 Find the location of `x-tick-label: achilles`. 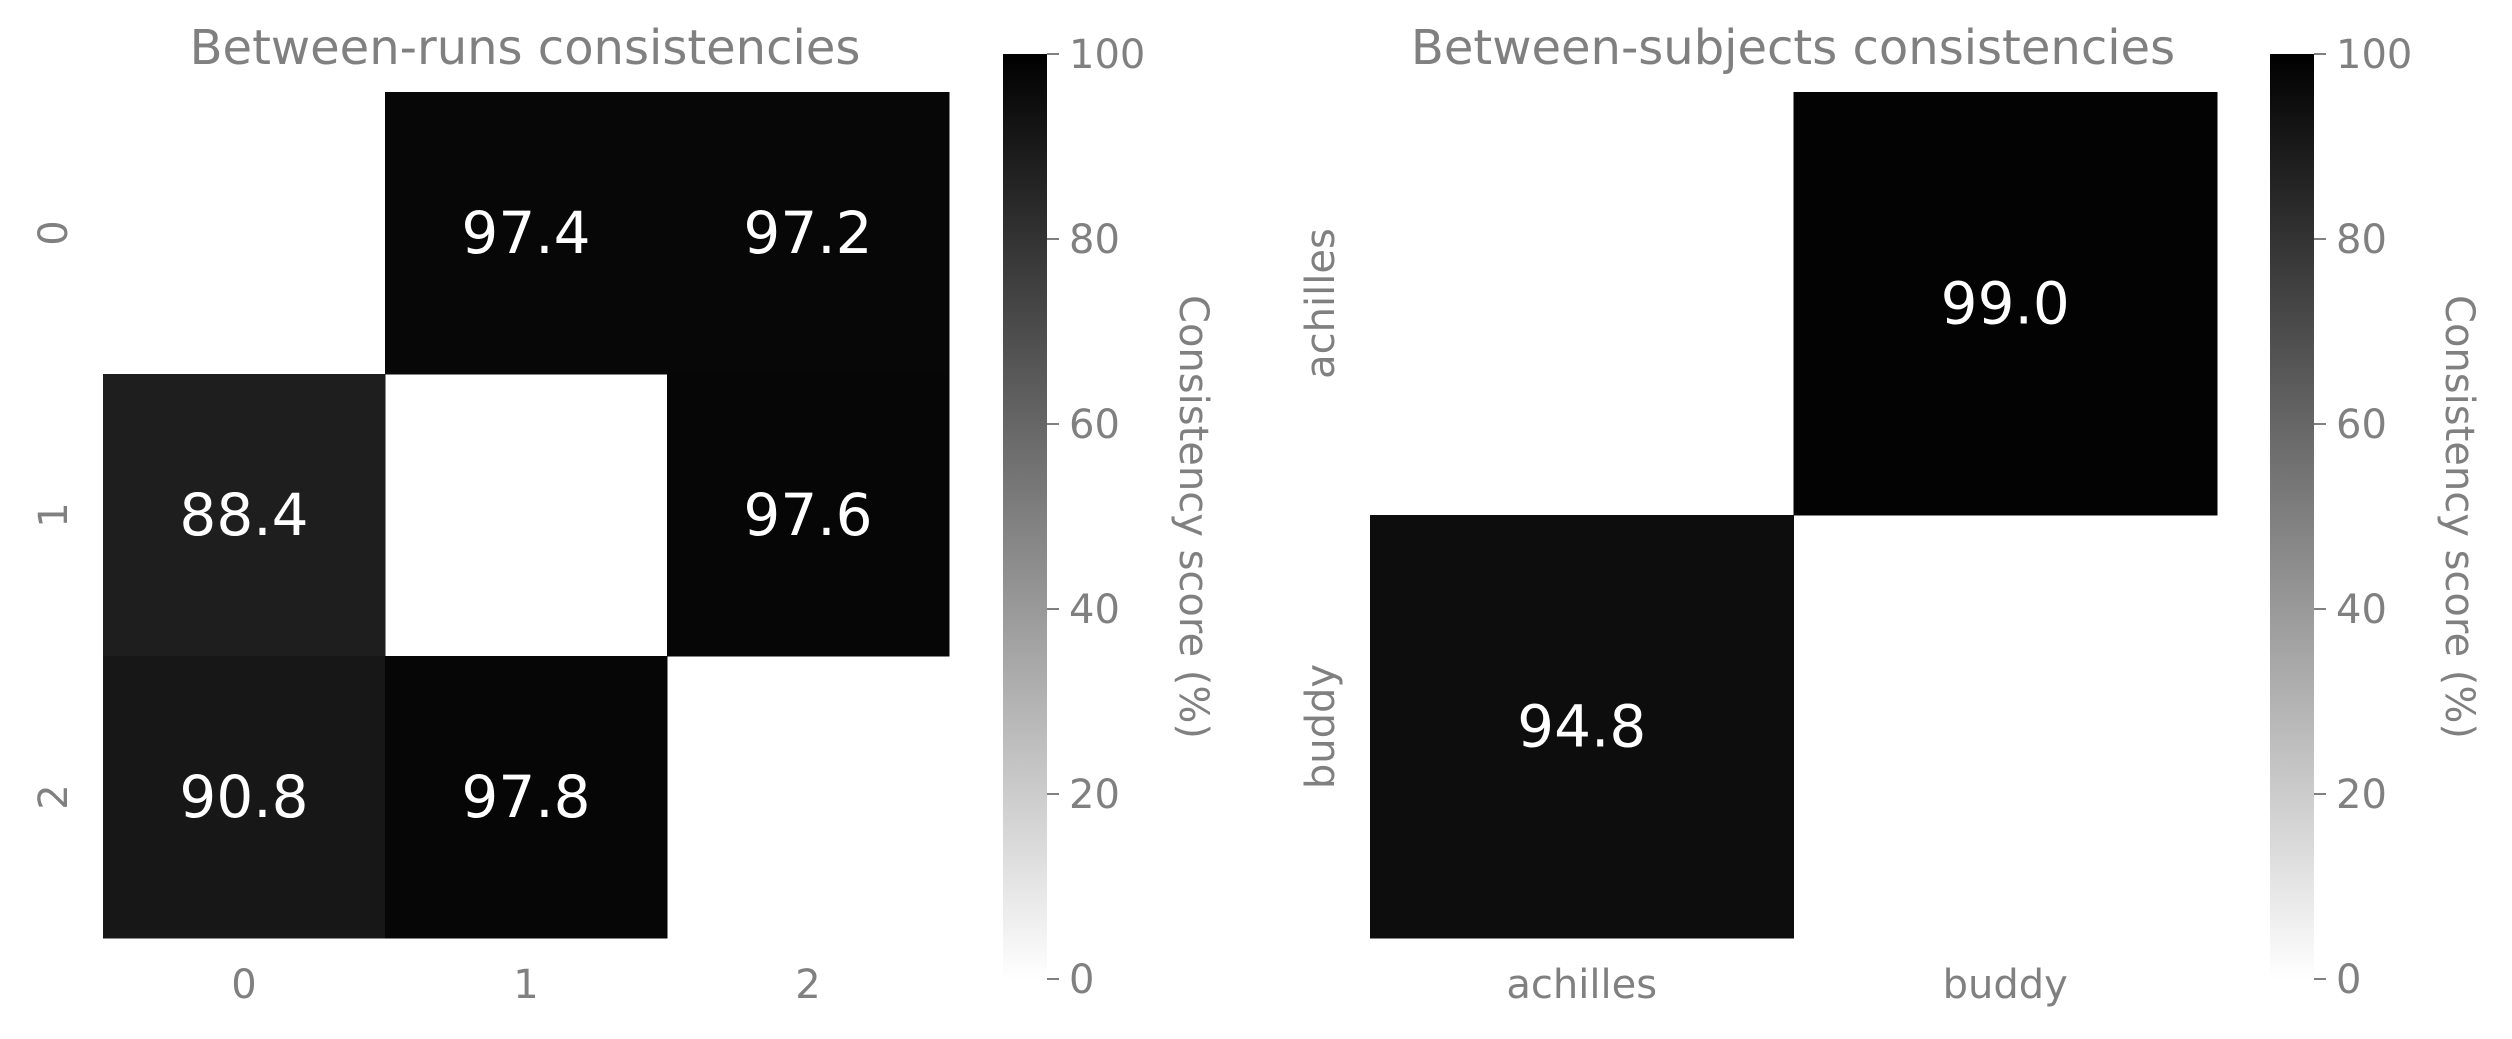

x-tick-label: achilles is located at coordinates (1581, 985).